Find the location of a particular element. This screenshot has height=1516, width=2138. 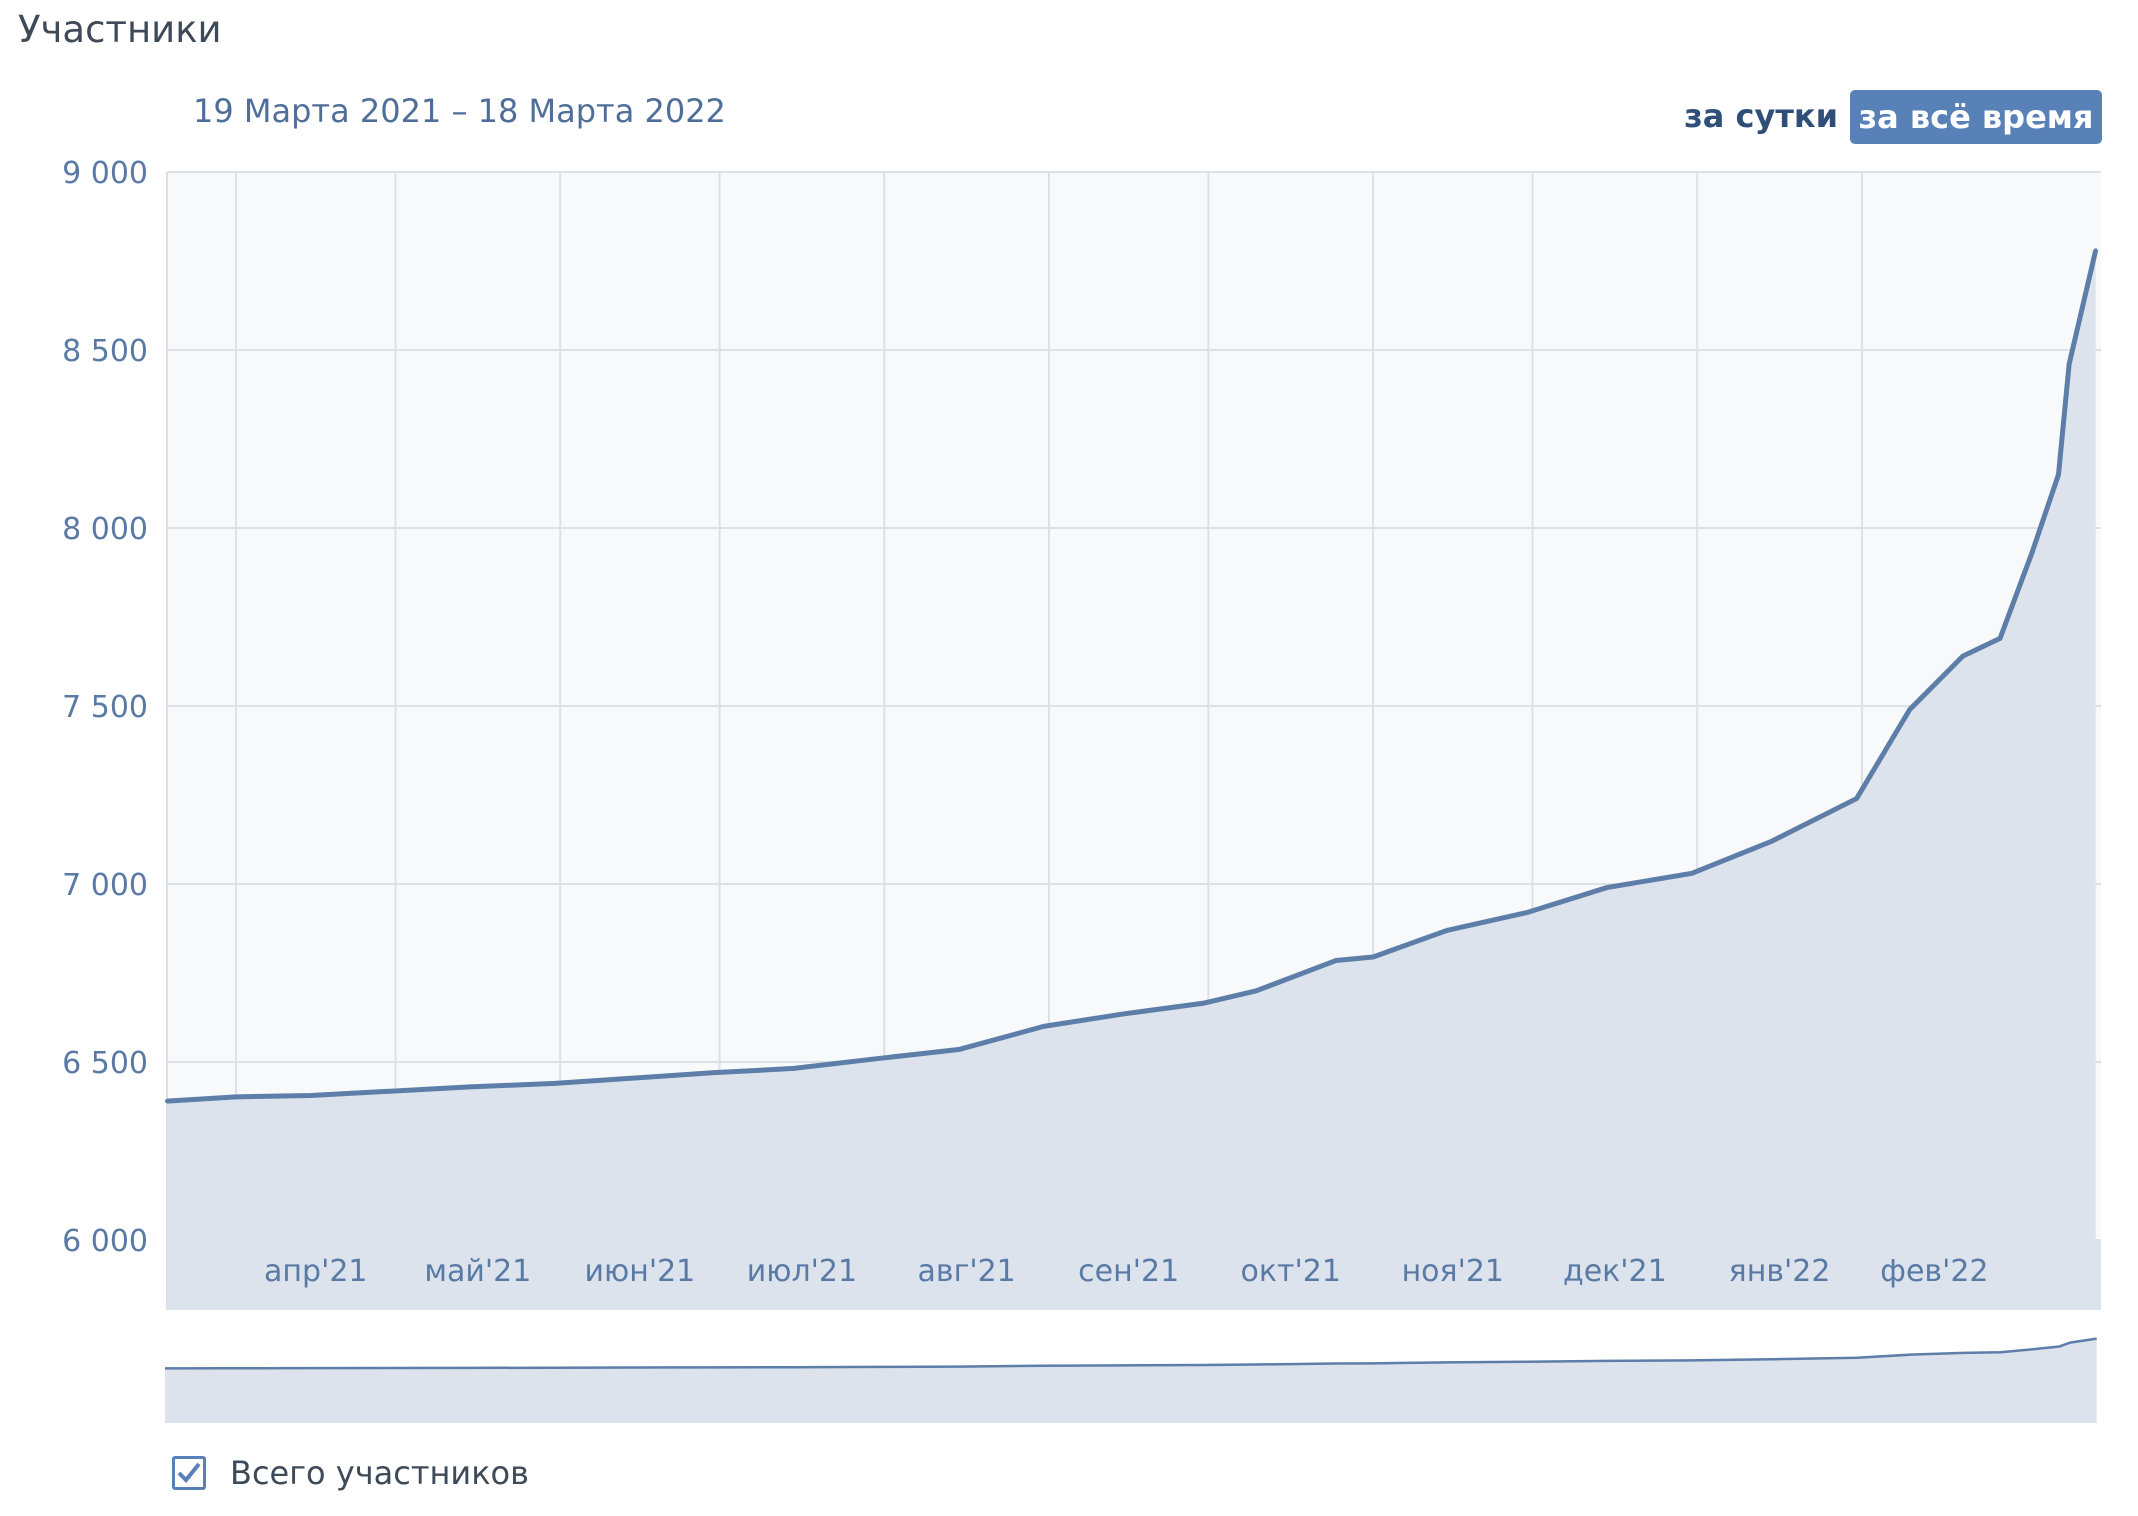

all-time-button: за всё время is located at coordinates (1976, 117).